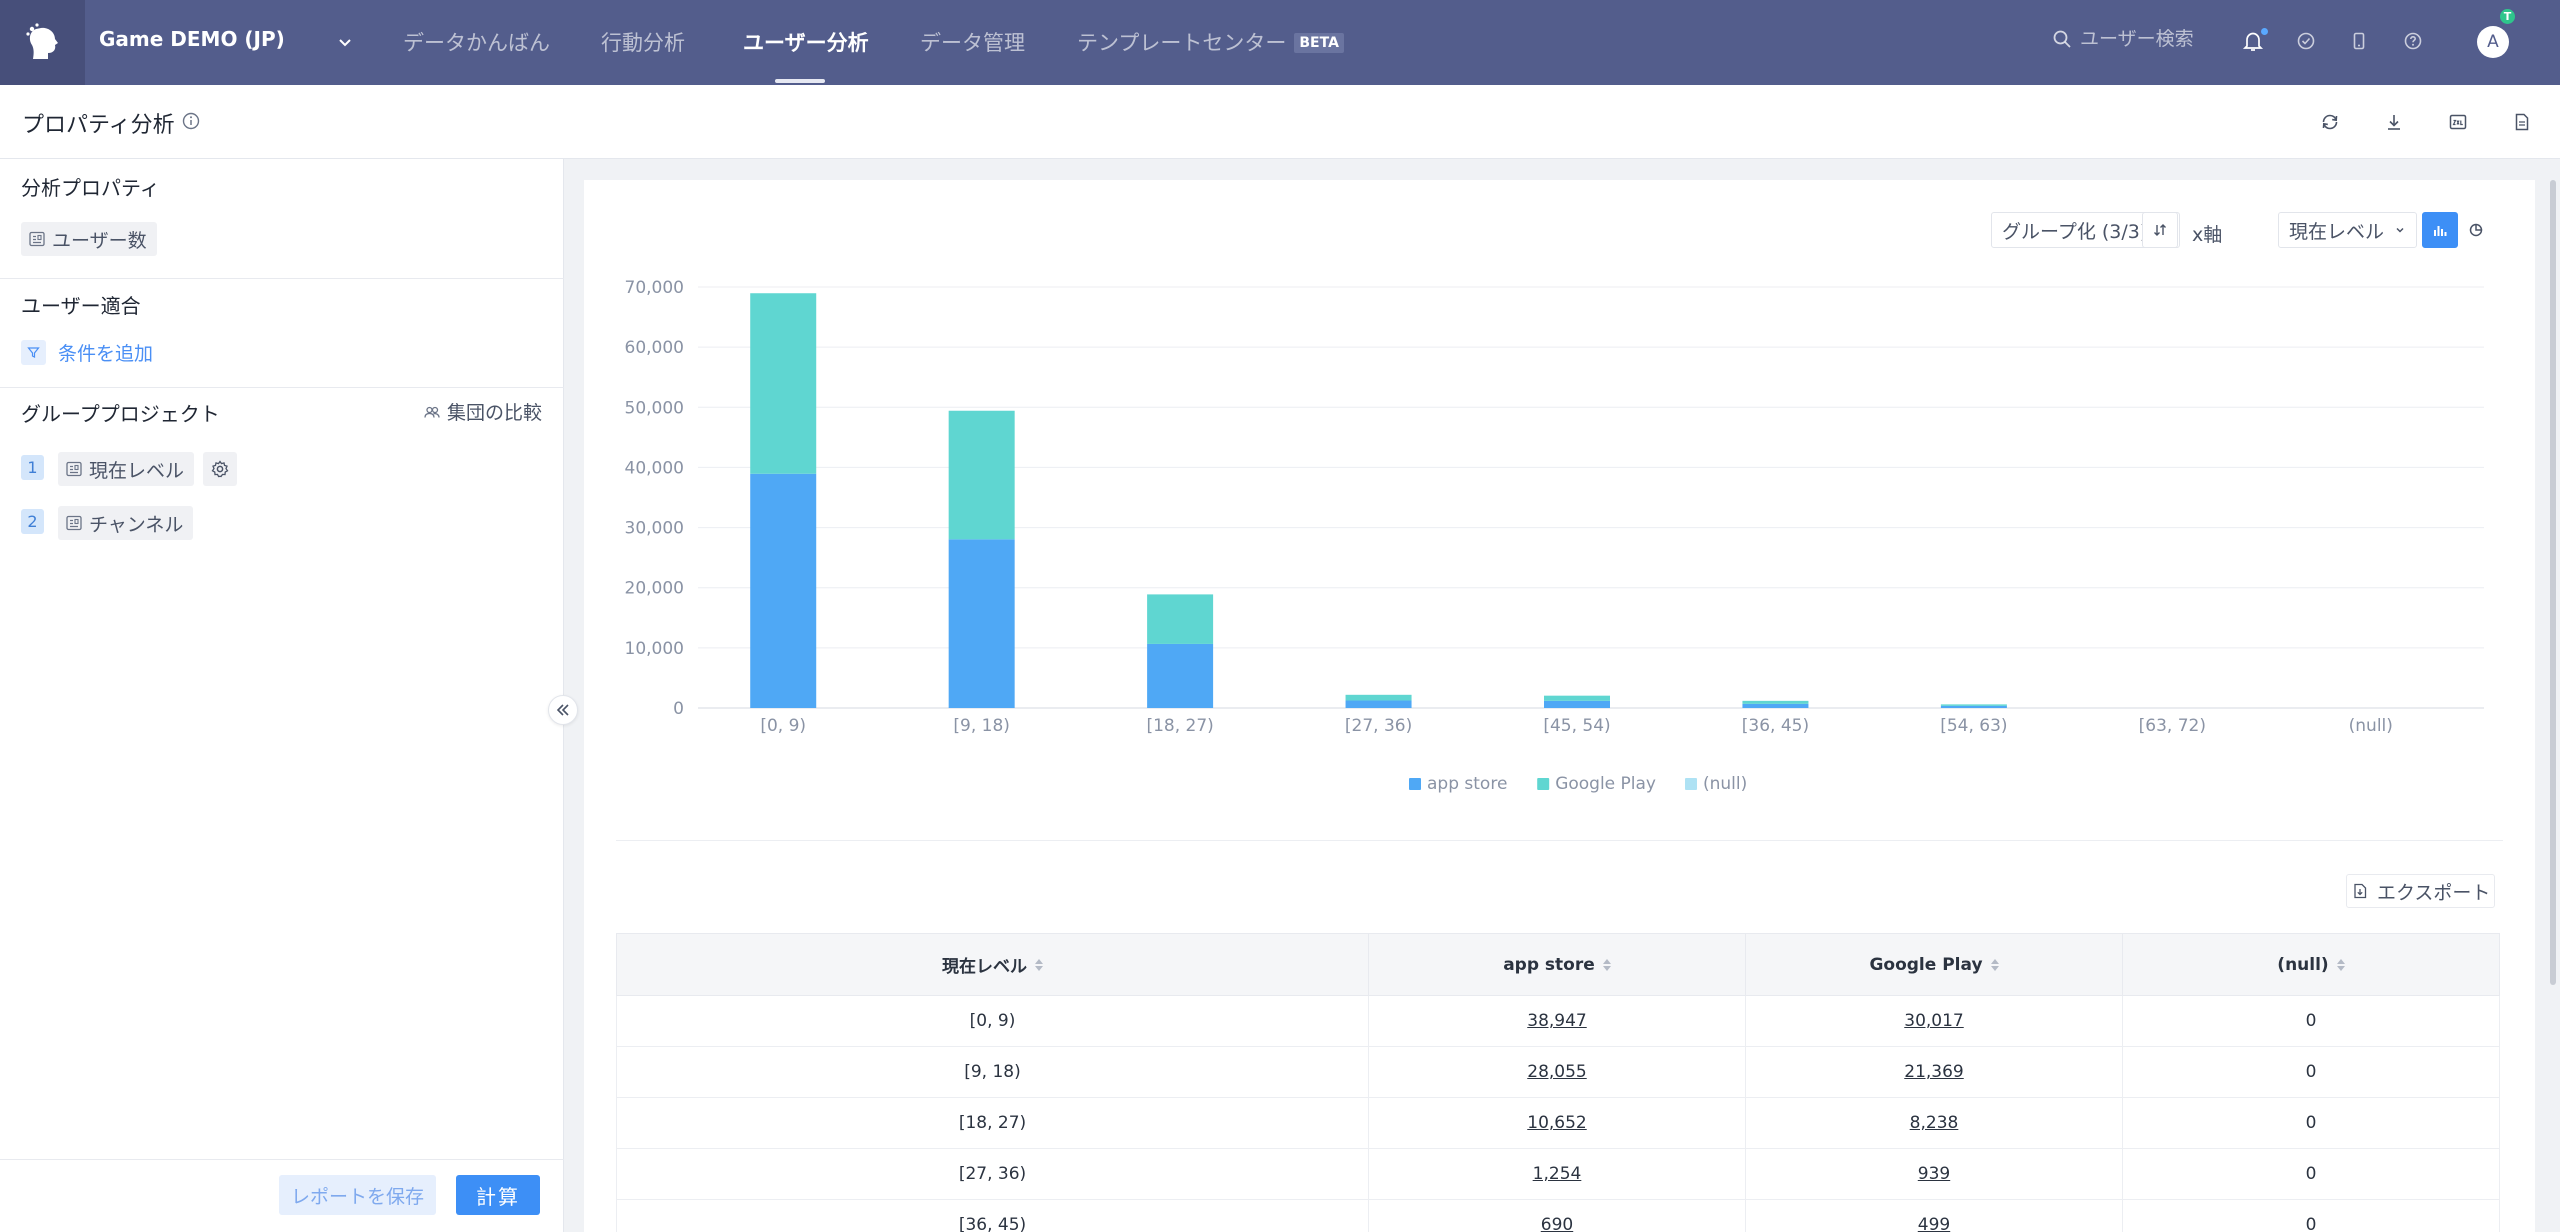 This screenshot has width=2560, height=1232. I want to click on group-index-badge: 2, so click(32, 521).